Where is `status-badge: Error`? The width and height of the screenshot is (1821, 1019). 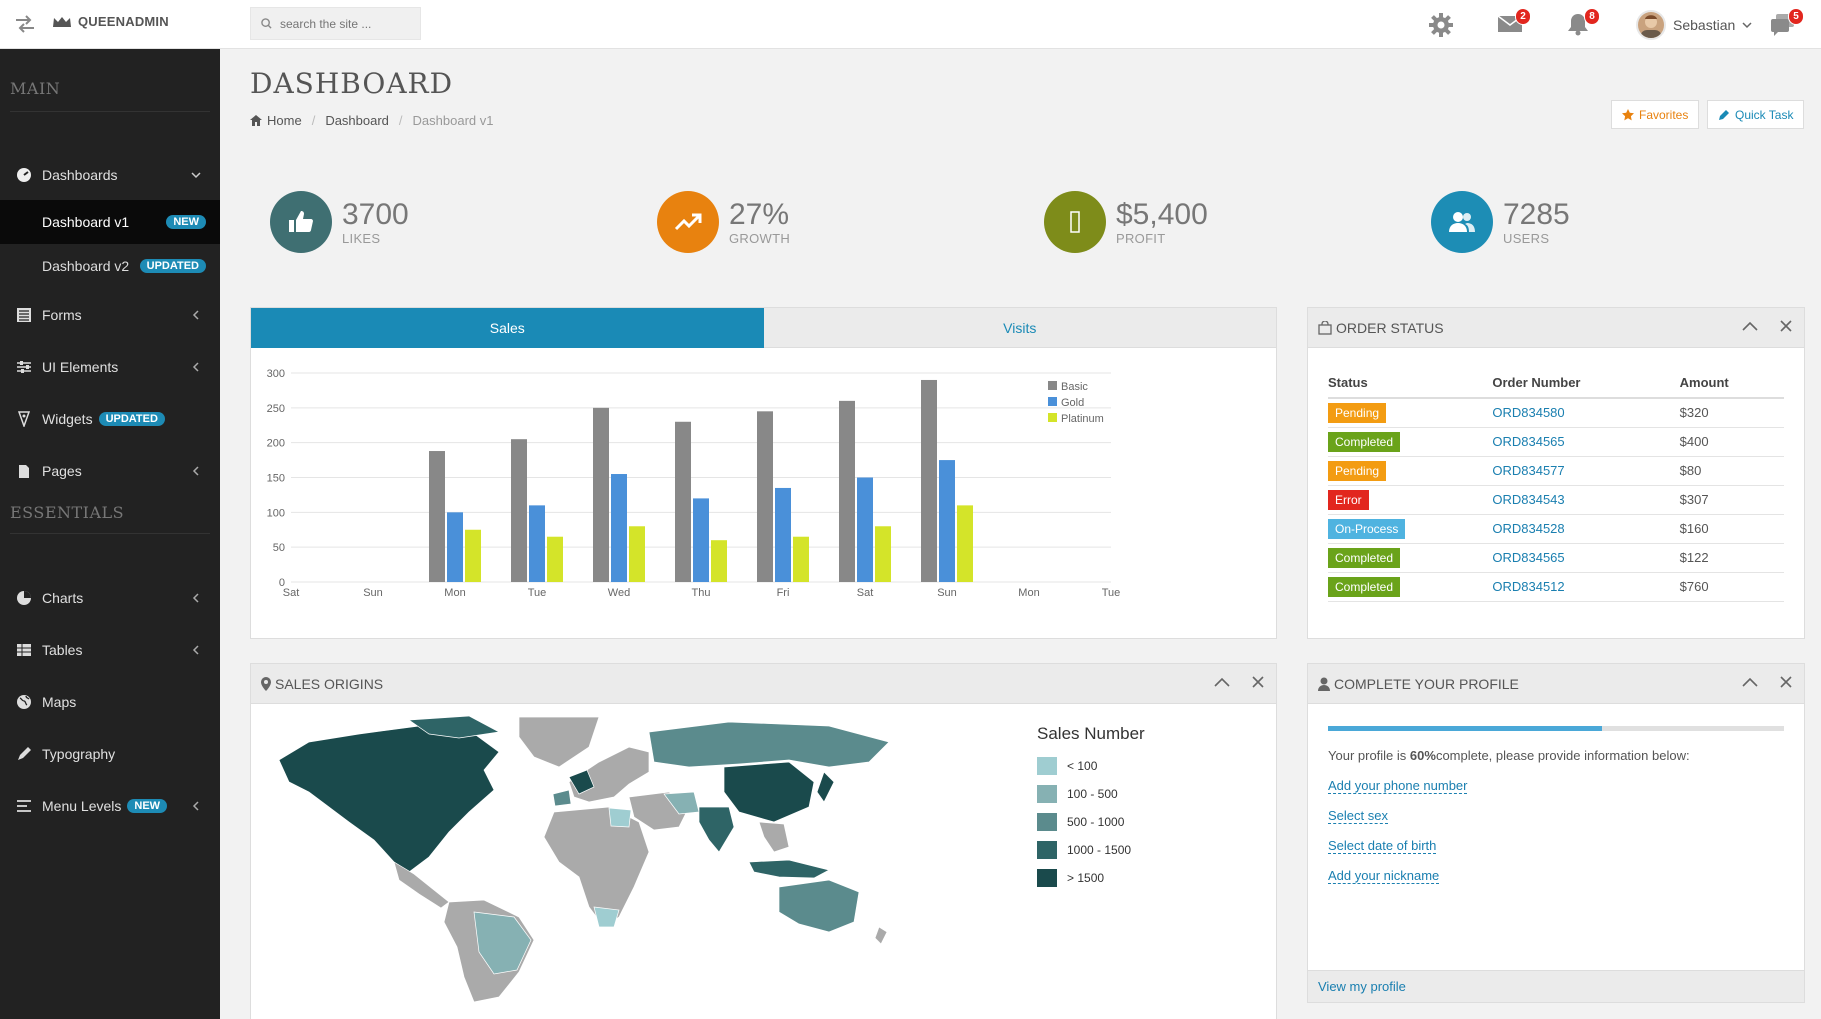 status-badge: Error is located at coordinates (1348, 499).